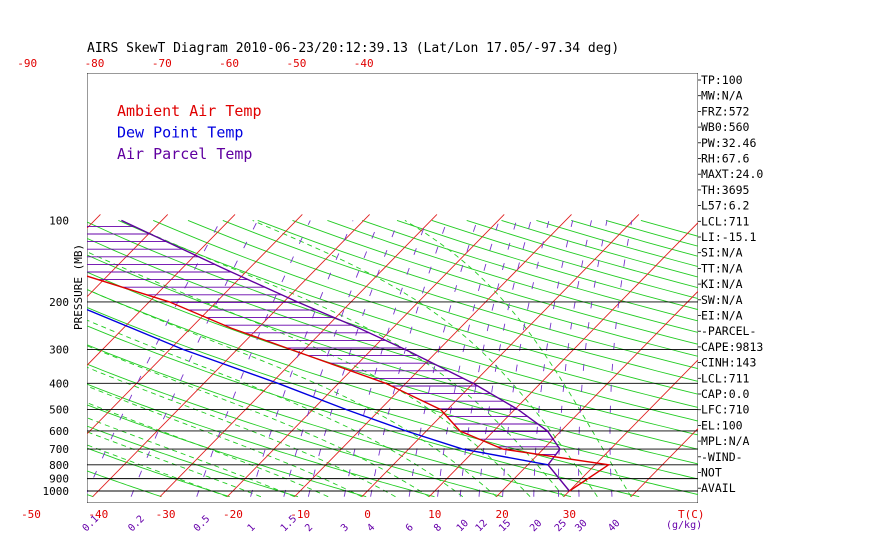 The image size is (870, 560). Describe the element at coordinates (722, 96) in the screenshot. I see `sounding-index-label: MW:N/A` at that location.